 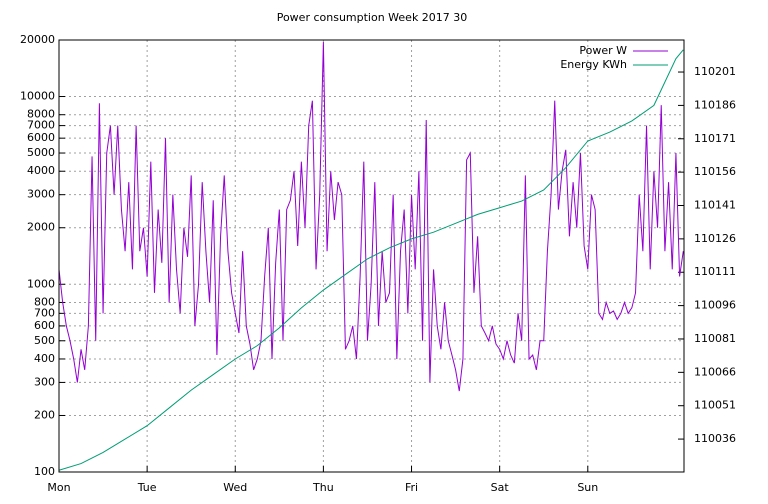 What do you see at coordinates (715, 138) in the screenshot?
I see `y2-tick-label: 110171` at bounding box center [715, 138].